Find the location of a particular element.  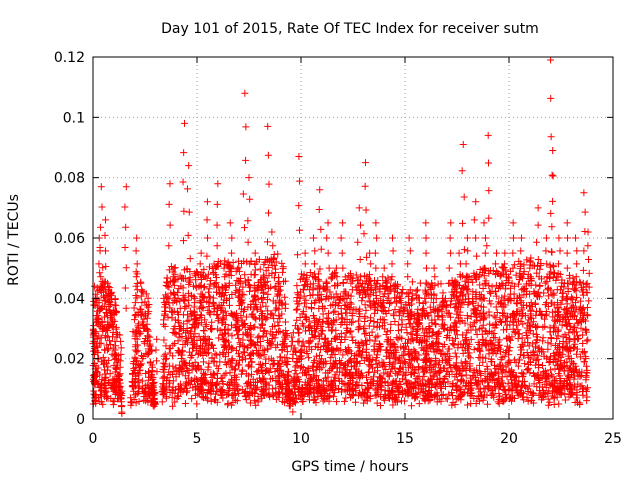

y-tick-label: 0.06 is located at coordinates (69, 239).